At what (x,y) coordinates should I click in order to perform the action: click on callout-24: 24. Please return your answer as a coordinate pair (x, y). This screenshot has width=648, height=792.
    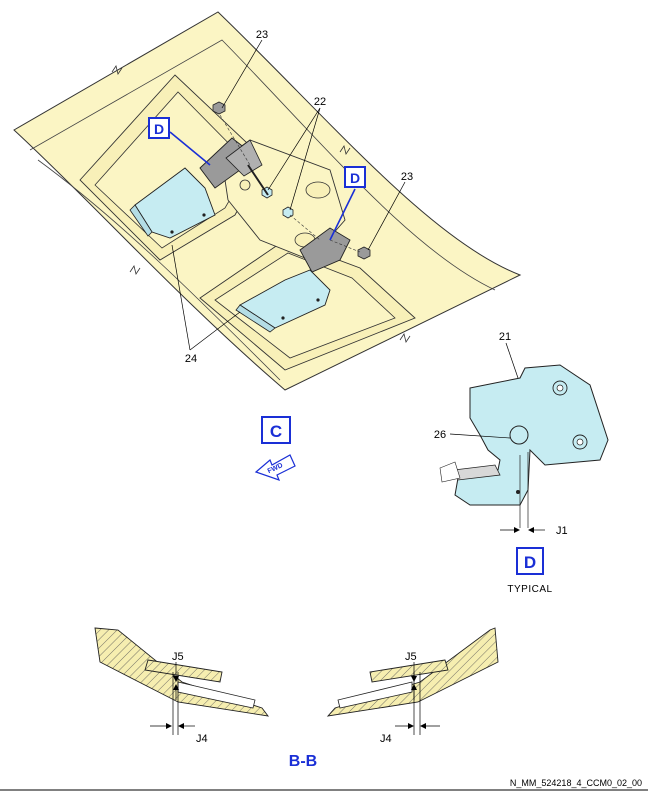
    Looking at the image, I should click on (191, 359).